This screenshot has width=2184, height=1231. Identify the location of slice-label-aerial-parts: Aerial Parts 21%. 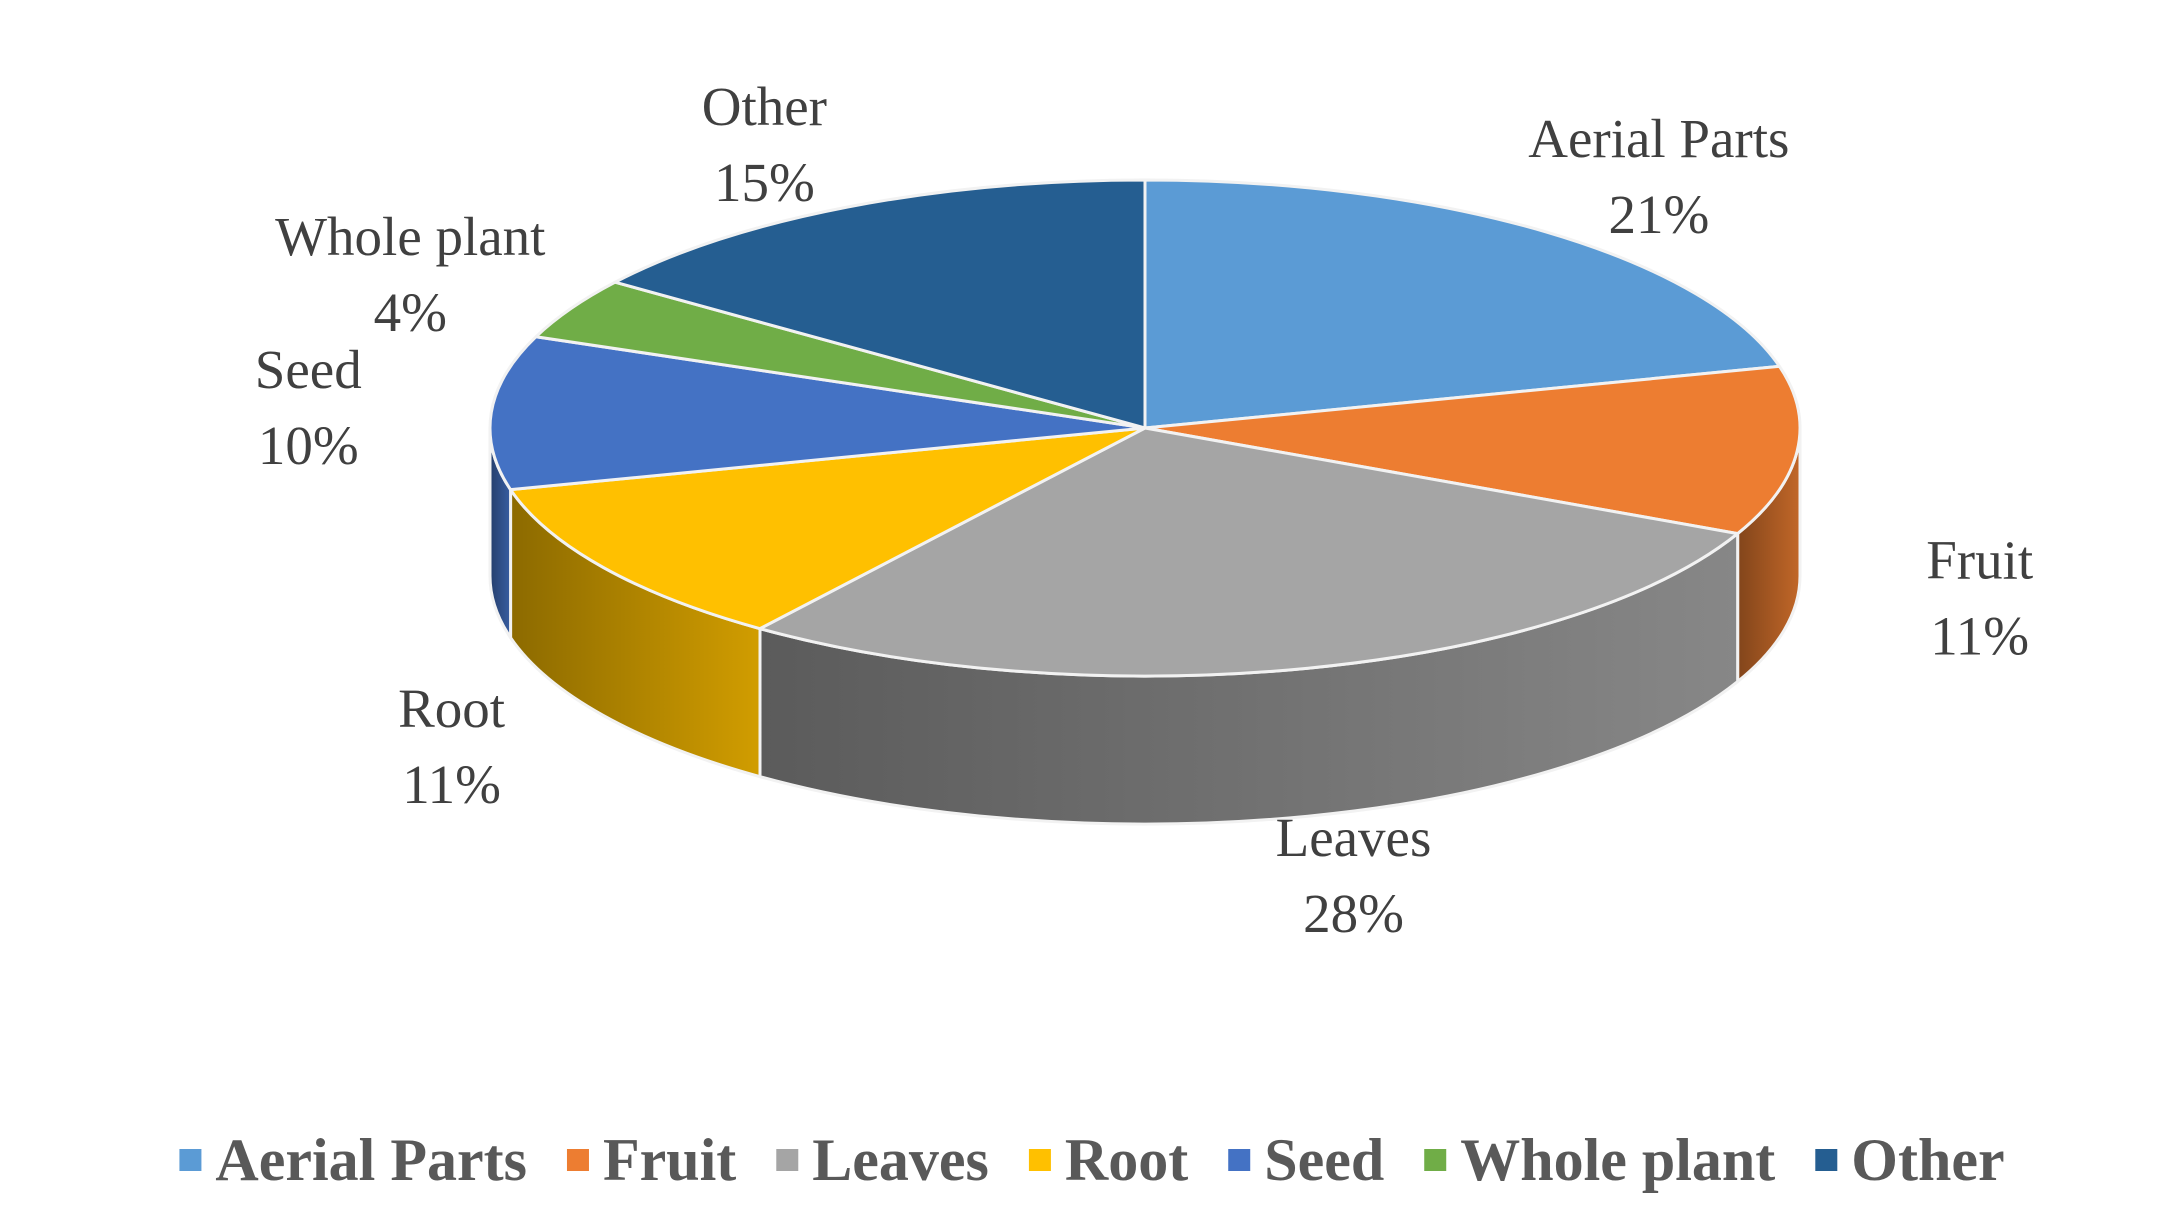
(1658, 176).